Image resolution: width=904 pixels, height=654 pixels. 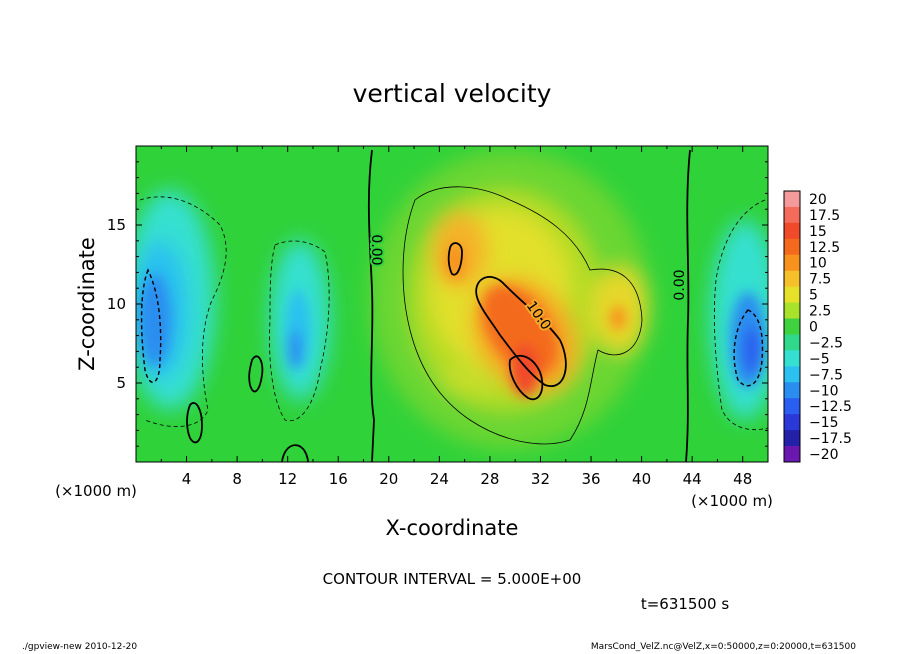 I want to click on x-tick-label: 12, so click(x=287, y=479).